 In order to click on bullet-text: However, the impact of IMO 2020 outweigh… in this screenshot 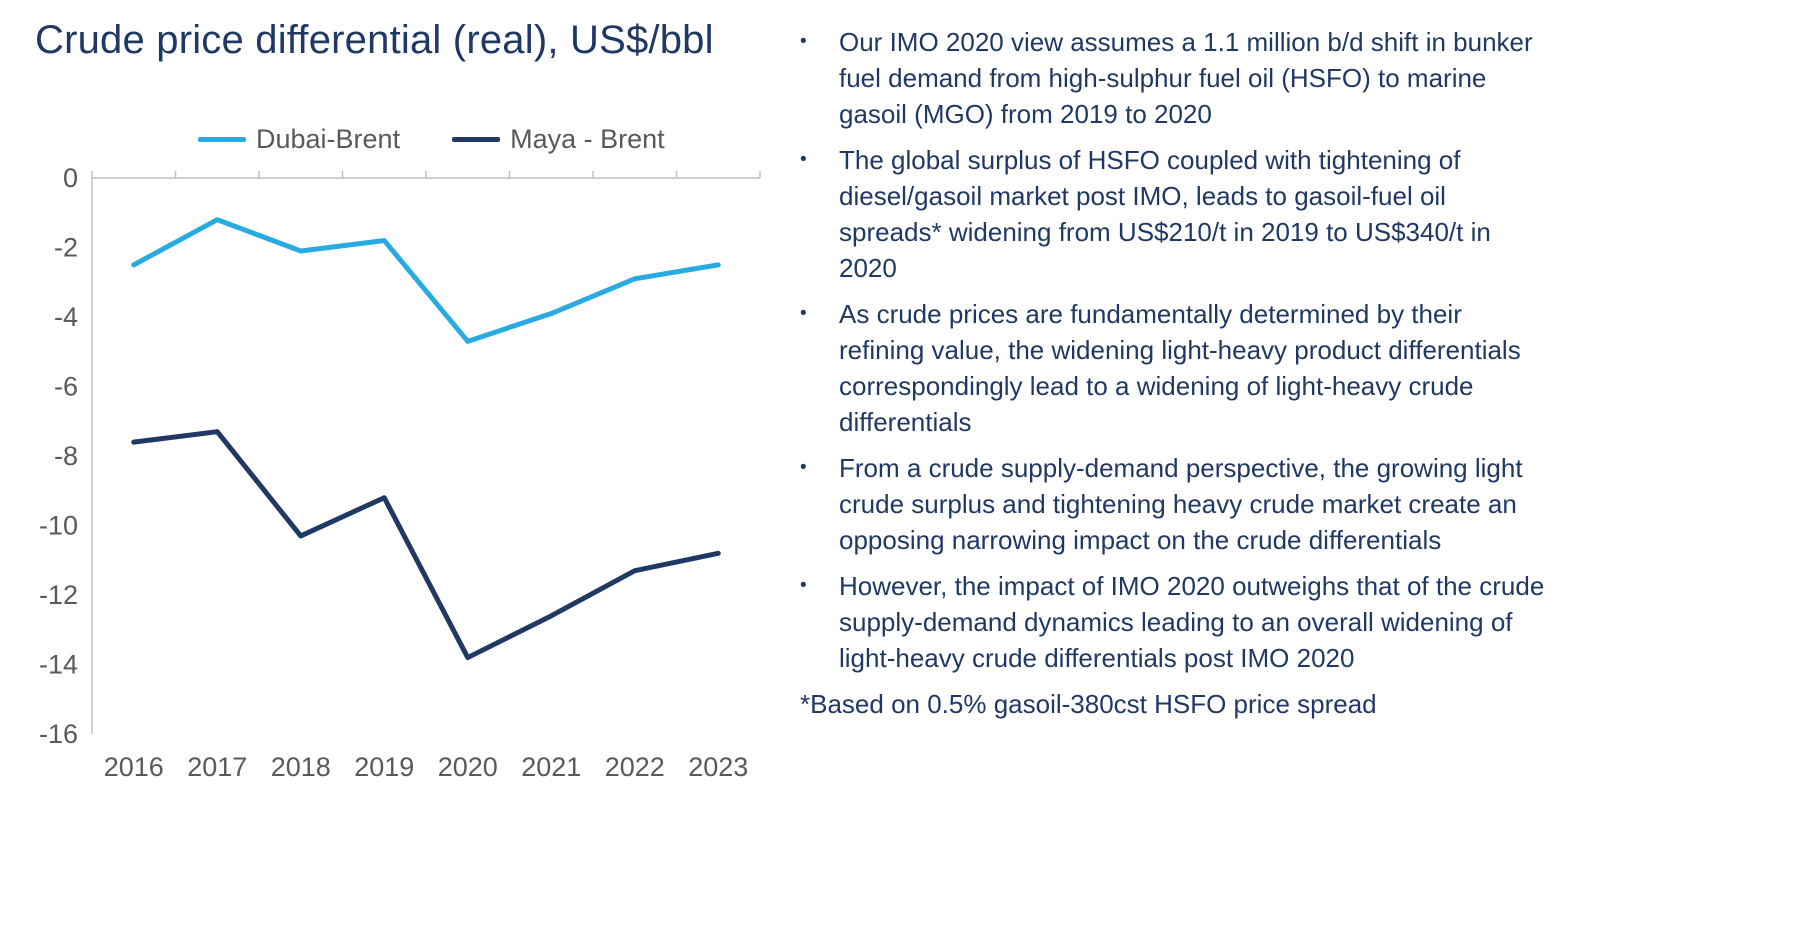, I will do `click(1192, 622)`.